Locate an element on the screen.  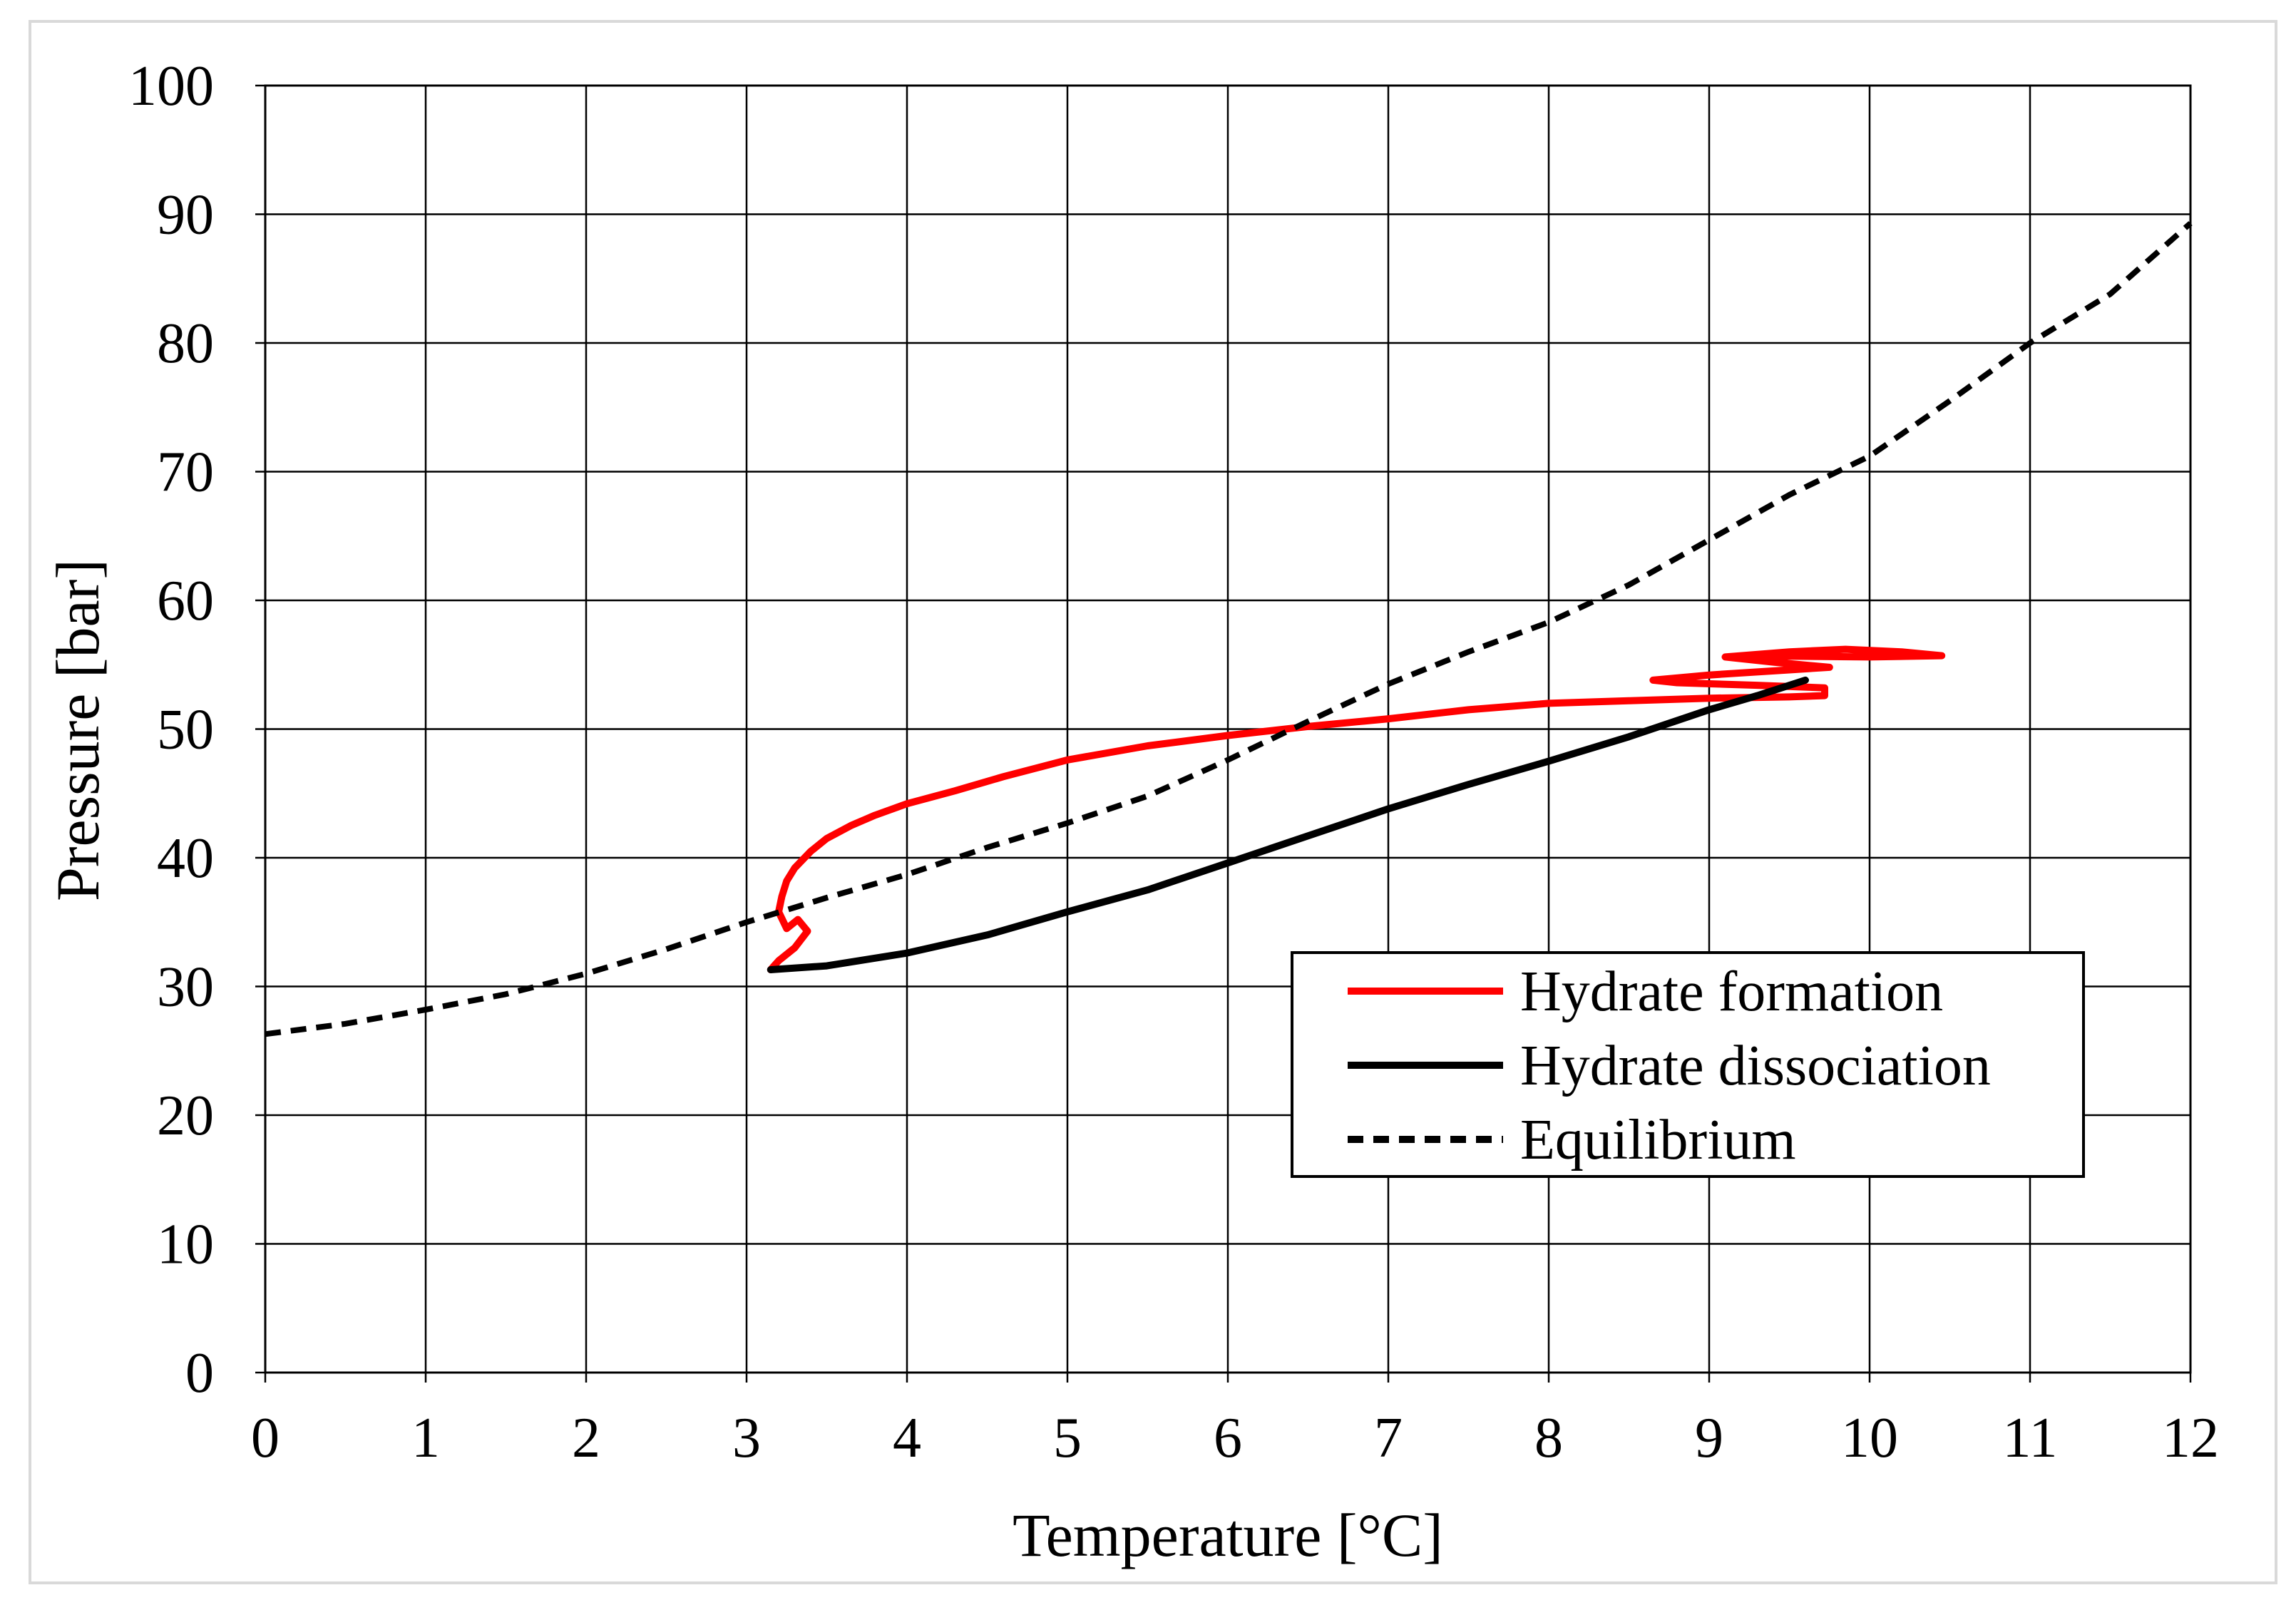
x-tick-label: 4 is located at coordinates (907, 1438).